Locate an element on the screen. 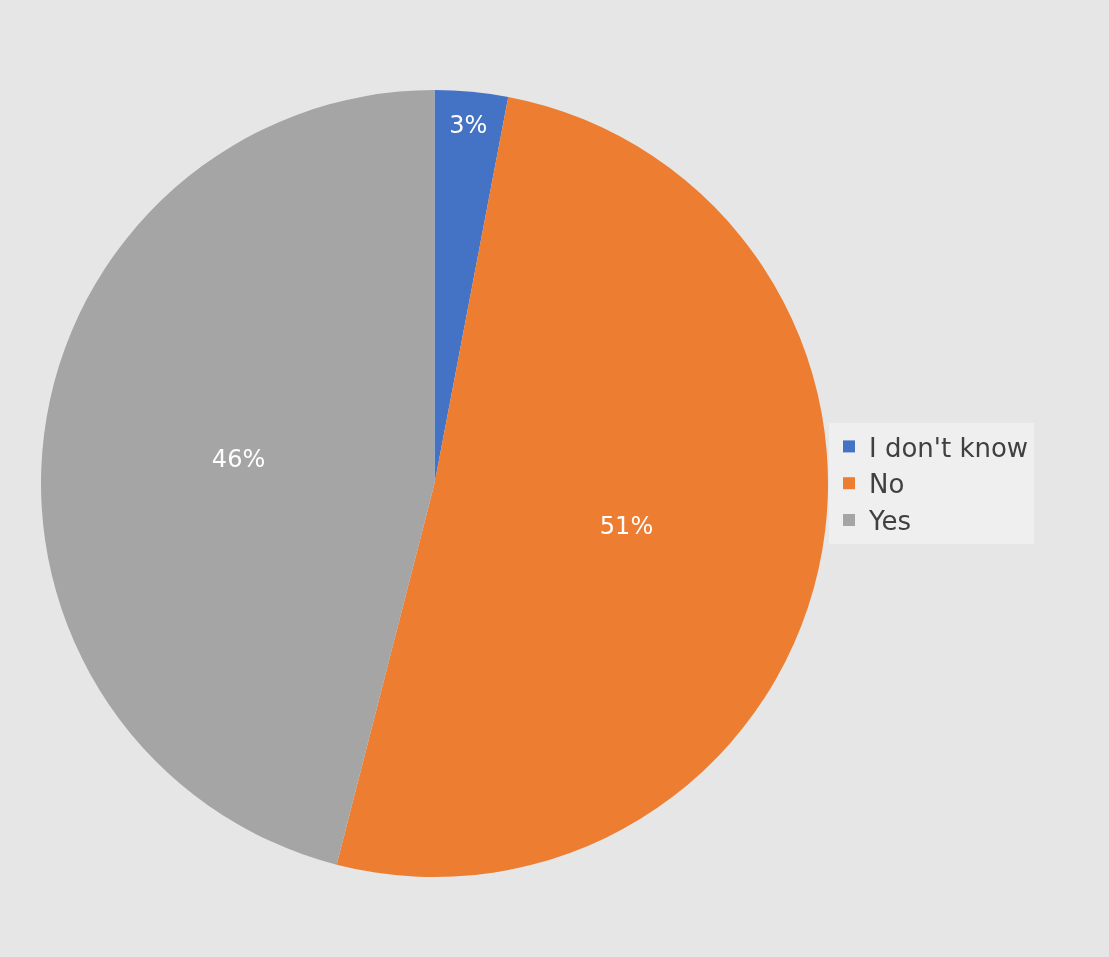  data-label: 46% is located at coordinates (238, 458).